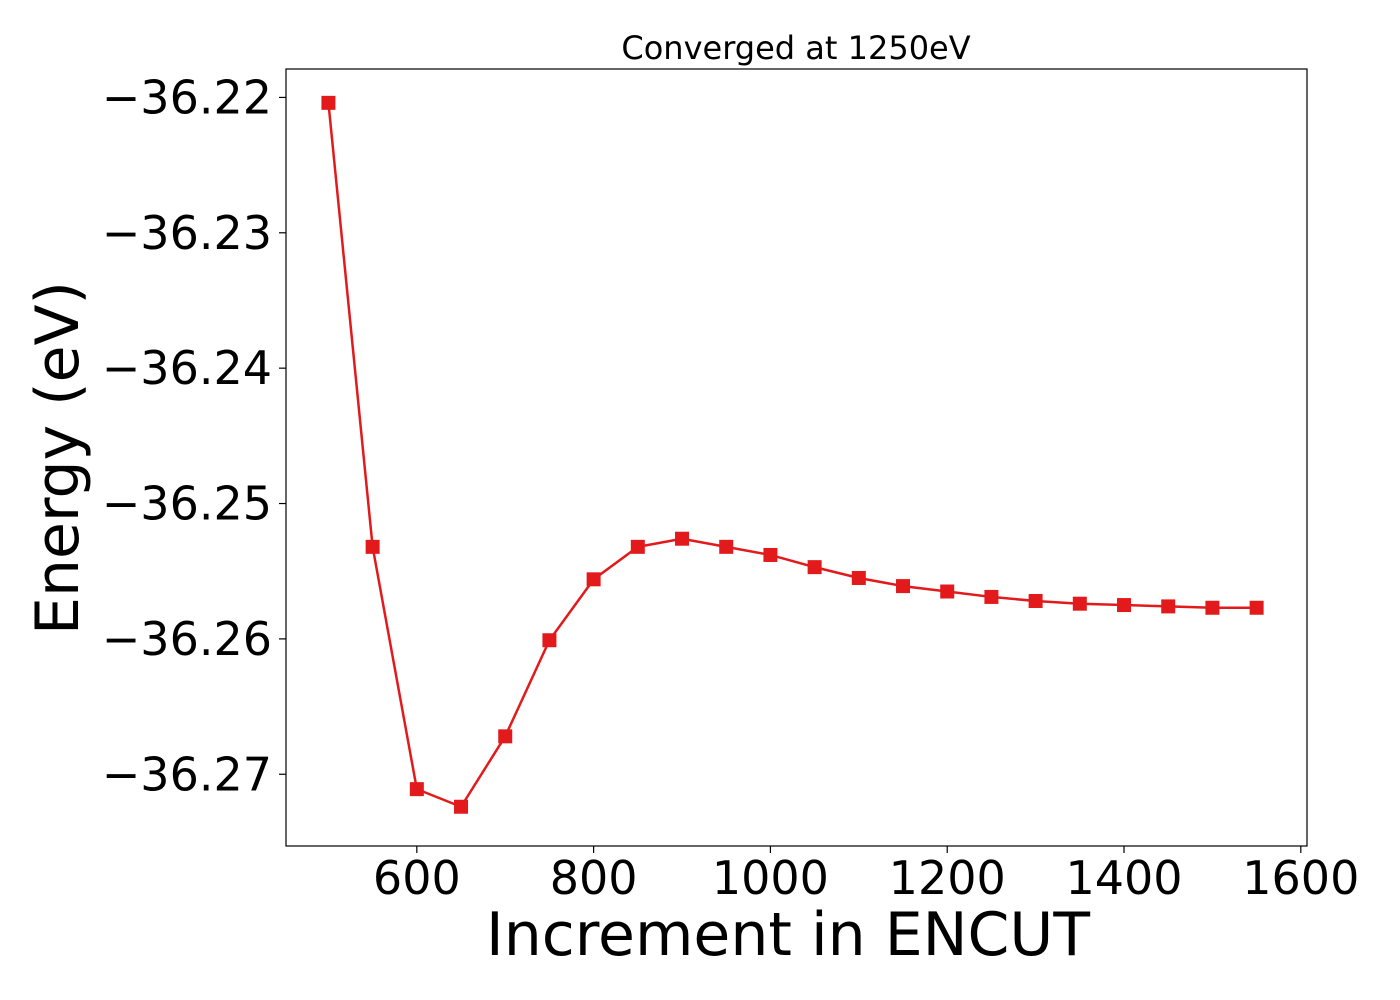  Describe the element at coordinates (594, 878) in the screenshot. I see `x-tick-label: 800` at that location.